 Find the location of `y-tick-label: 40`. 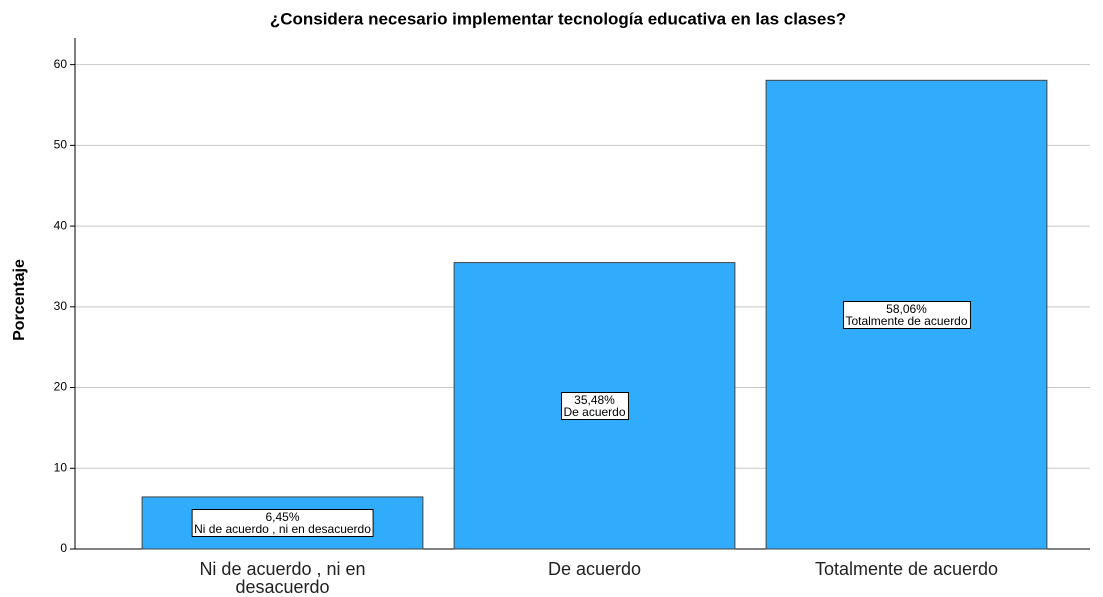

y-tick-label: 40 is located at coordinates (61, 225).